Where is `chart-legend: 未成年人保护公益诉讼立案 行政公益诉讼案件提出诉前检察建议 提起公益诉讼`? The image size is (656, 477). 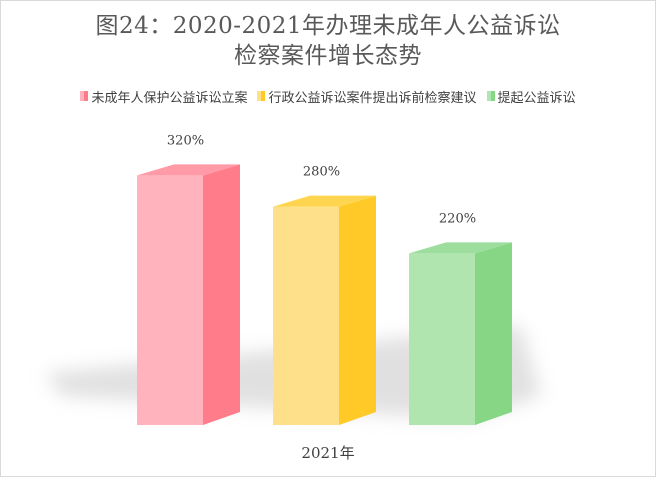 chart-legend: 未成年人保护公益诉讼立案 行政公益诉讼案件提出诉前检察建议 提起公益诉讼 is located at coordinates (328, 96).